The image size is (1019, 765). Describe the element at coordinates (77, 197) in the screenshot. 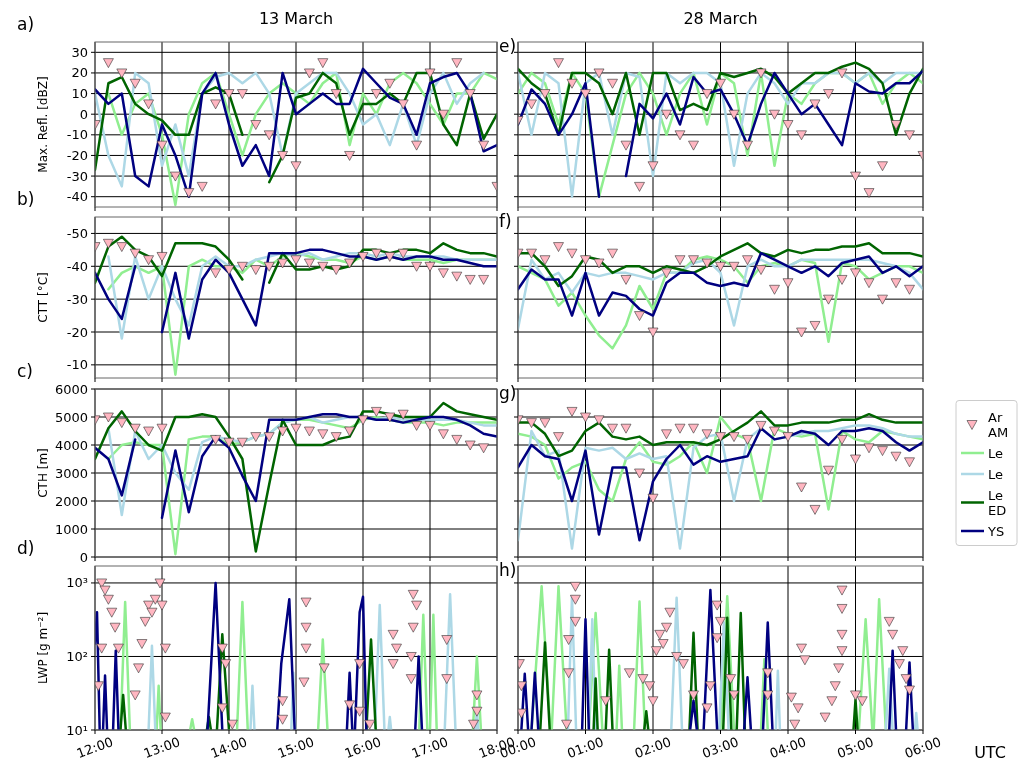

I see `y-tick-label: -40` at that location.